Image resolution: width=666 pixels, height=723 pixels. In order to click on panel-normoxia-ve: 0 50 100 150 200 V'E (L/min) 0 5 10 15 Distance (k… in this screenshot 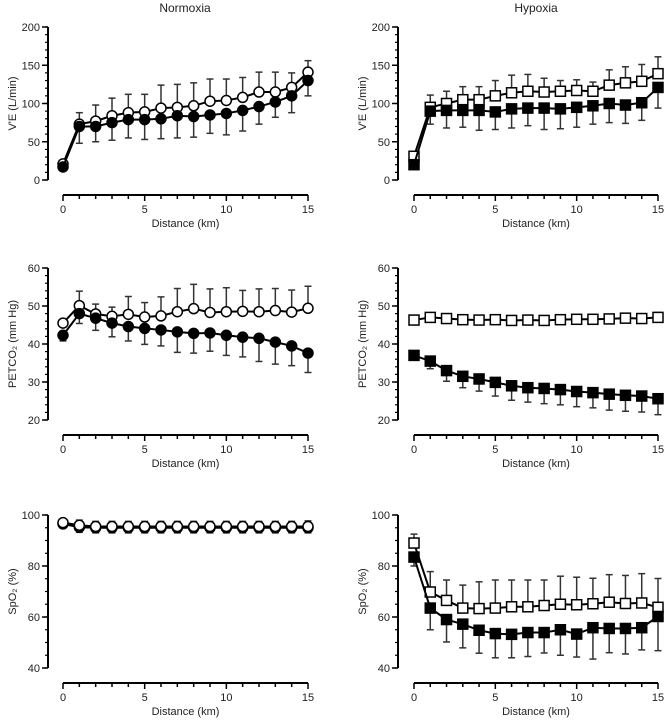, I will do `click(160, 126)`.